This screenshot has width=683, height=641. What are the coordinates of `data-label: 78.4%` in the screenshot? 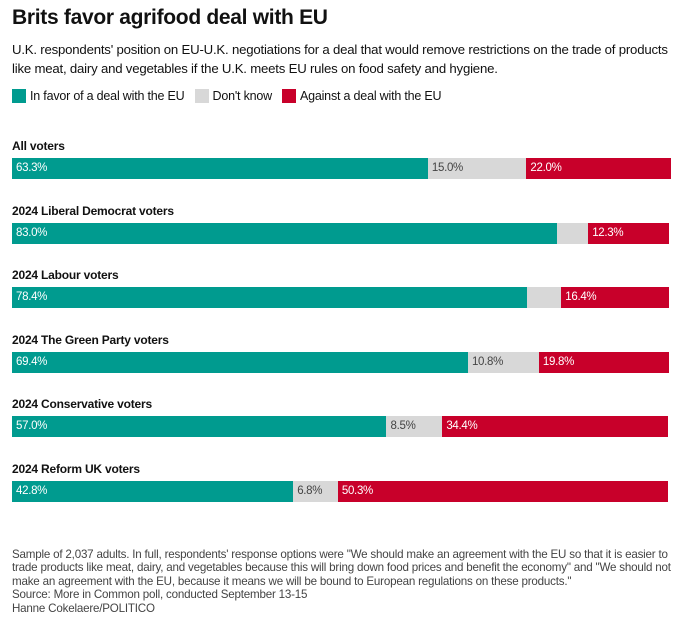 It's located at (32, 297).